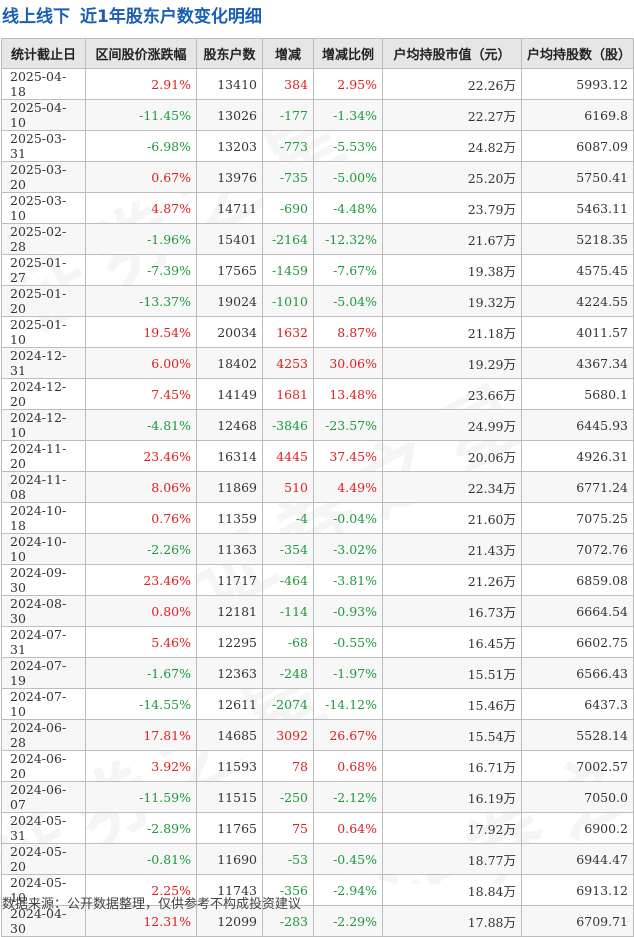 The width and height of the screenshot is (634, 937). Describe the element at coordinates (229, 890) in the screenshot. I see `cell-holders: 11743` at that location.